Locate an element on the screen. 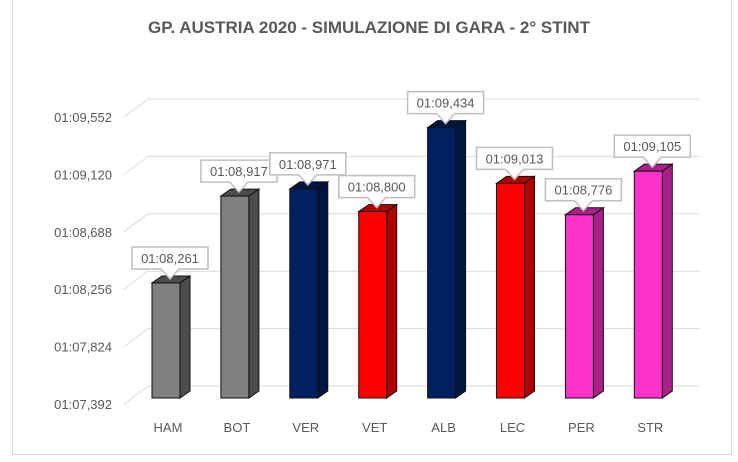  bar-str is located at coordinates (648, 284).